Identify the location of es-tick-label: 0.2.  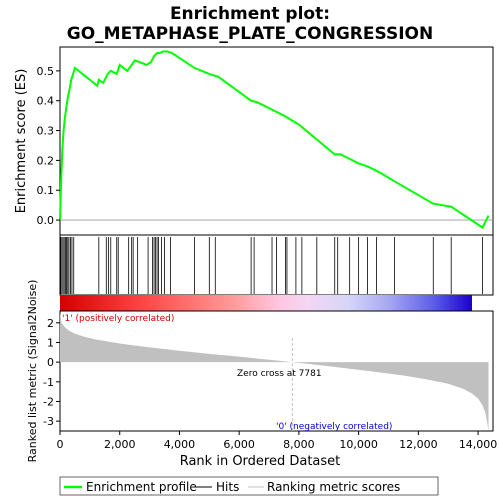
(46, 160).